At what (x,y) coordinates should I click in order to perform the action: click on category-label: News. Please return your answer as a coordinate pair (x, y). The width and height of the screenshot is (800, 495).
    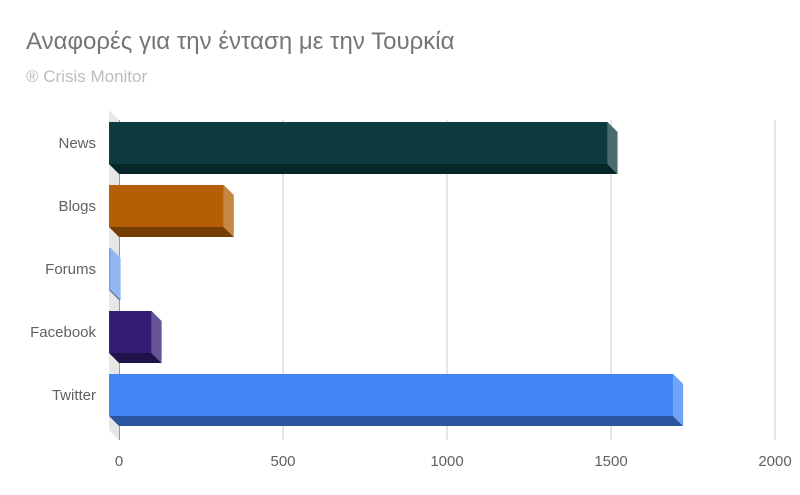
    Looking at the image, I should click on (77, 143).